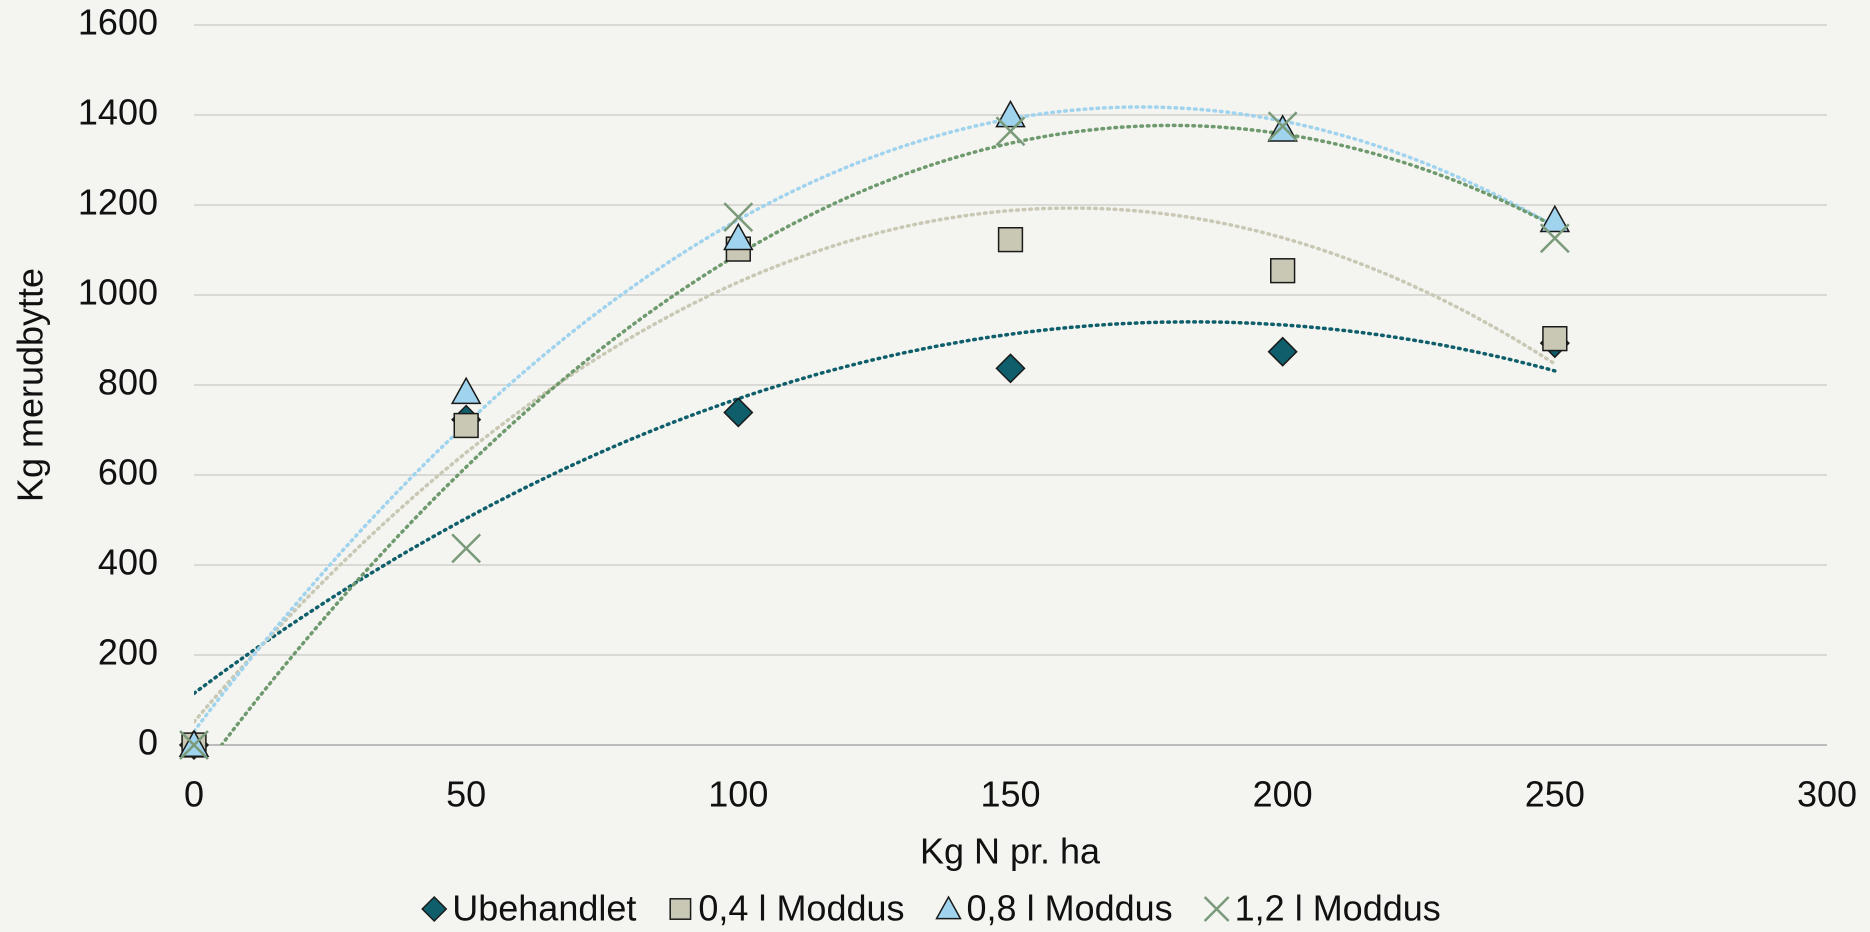 This screenshot has height=932, width=1870. What do you see at coordinates (118, 22) in the screenshot?
I see `y-tick-label: 1600` at bounding box center [118, 22].